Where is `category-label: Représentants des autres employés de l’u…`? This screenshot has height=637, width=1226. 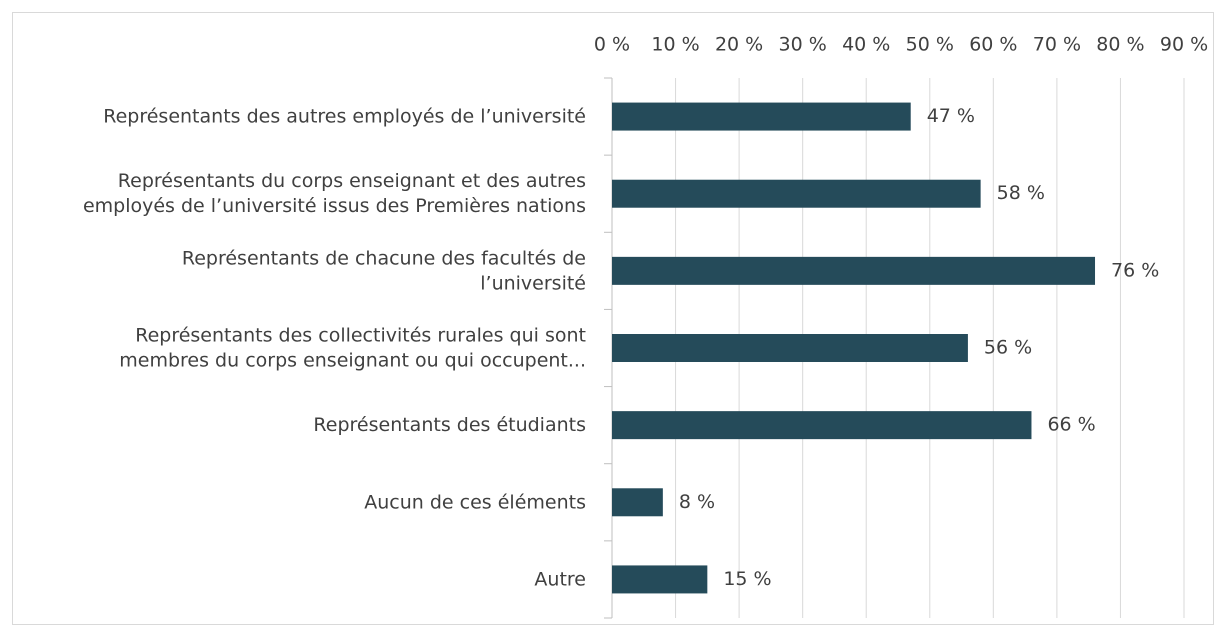
category-label: Représentants des autres employés de l’u… is located at coordinates (344, 116).